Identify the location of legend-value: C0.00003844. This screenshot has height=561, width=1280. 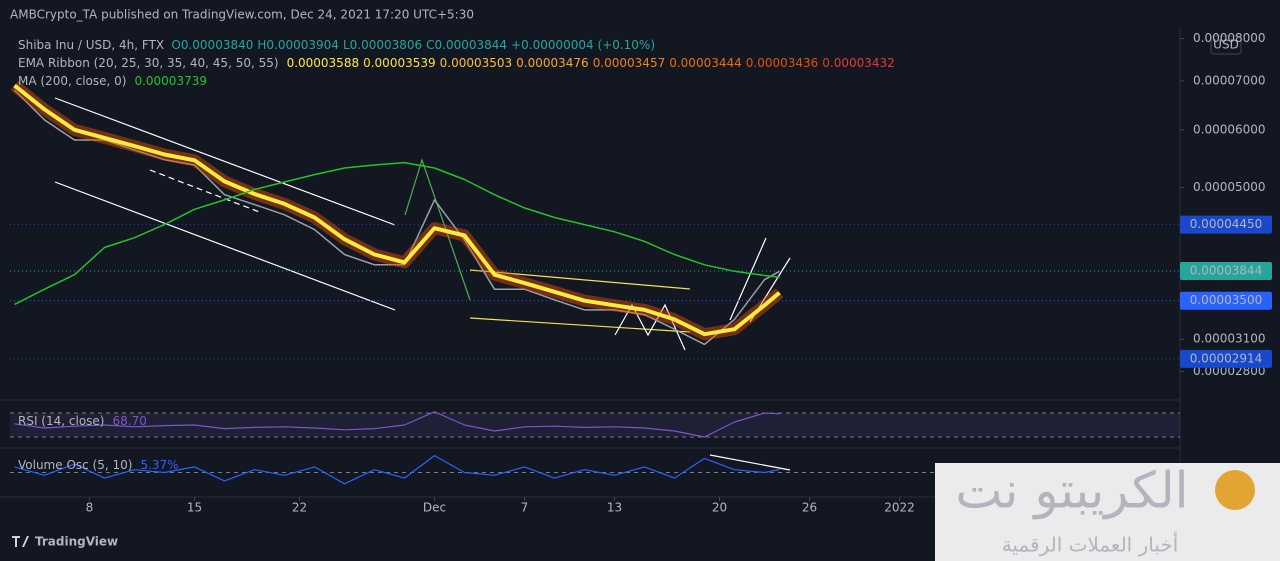
(466, 45).